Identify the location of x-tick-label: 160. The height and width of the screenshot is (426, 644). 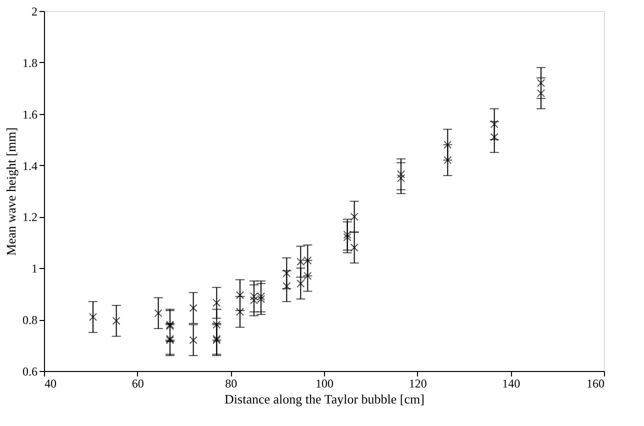
(595, 383).